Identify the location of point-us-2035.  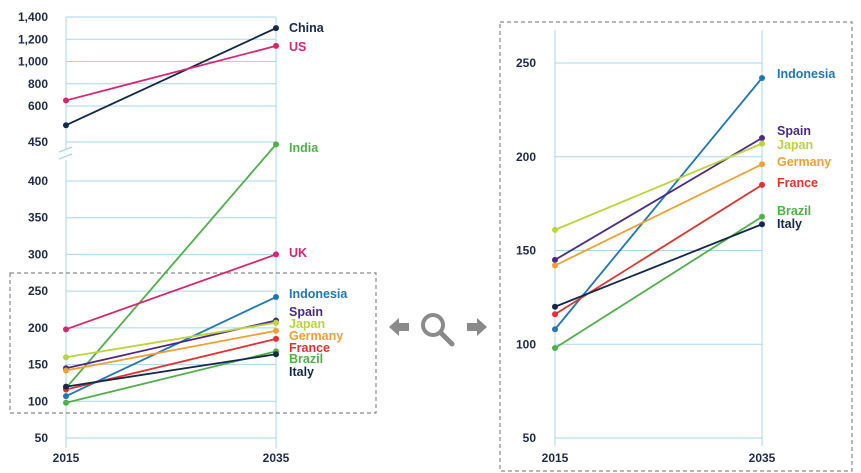
(276, 45).